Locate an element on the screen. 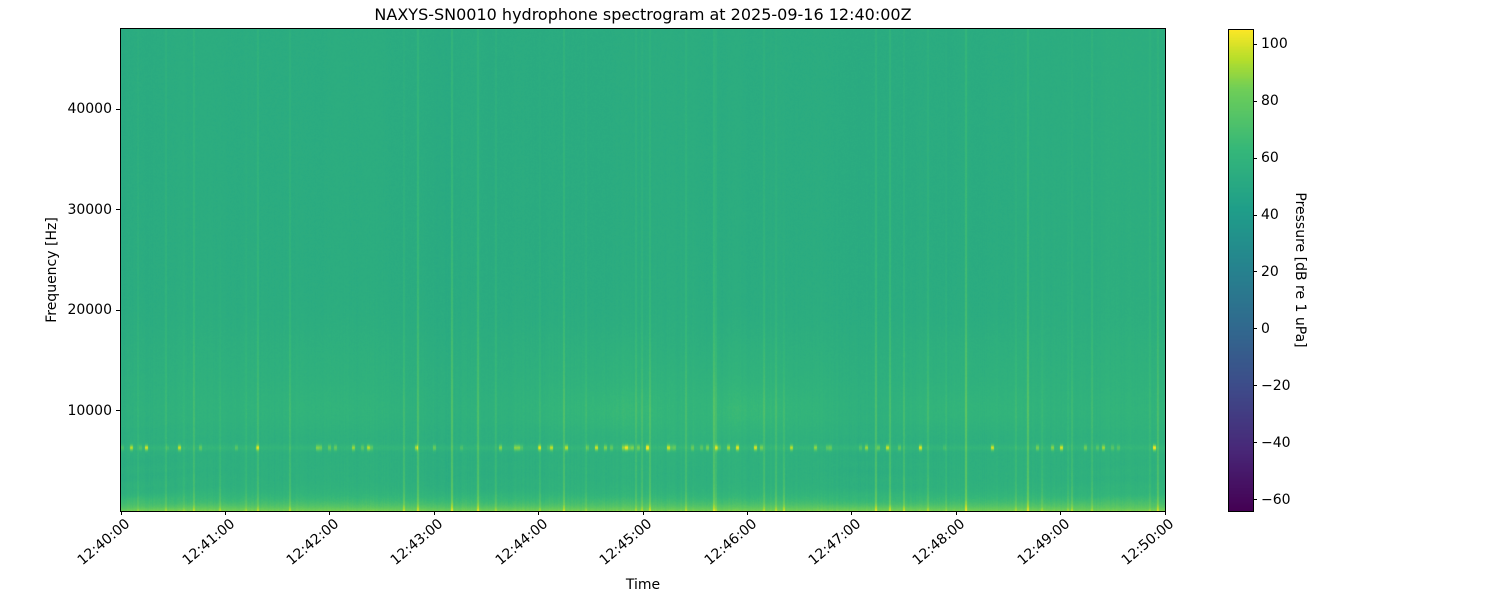 Image resolution: width=1500 pixels, height=600 pixels. colorbar-tick-label: 20 is located at coordinates (1270, 271).